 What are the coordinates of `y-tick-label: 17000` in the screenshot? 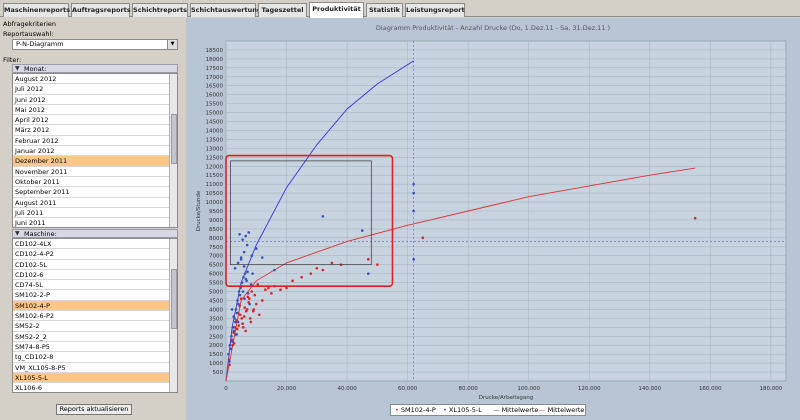 It's located at (215, 78).